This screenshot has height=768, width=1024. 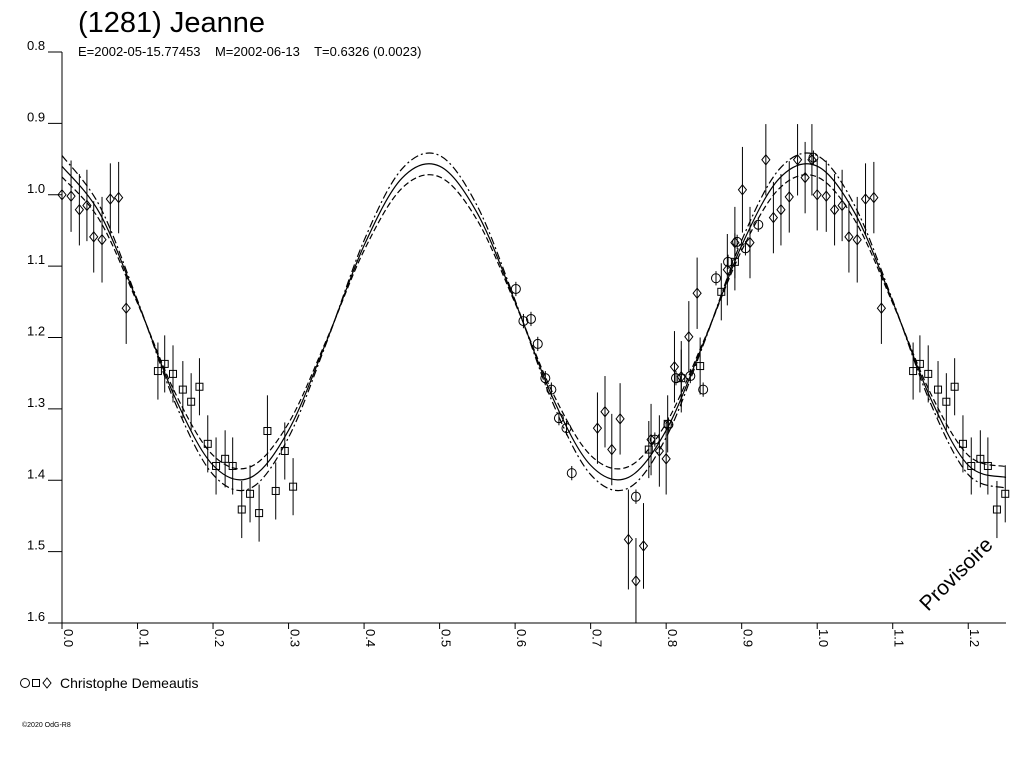 I want to click on x-tick-label: 0.3, so click(x=295, y=638).